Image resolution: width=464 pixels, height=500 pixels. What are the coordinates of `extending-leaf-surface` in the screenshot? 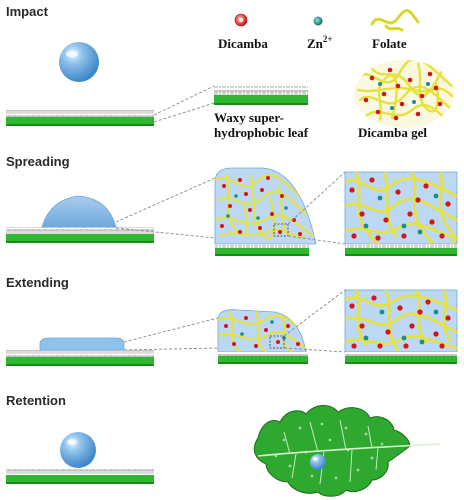 It's located at (80, 358).